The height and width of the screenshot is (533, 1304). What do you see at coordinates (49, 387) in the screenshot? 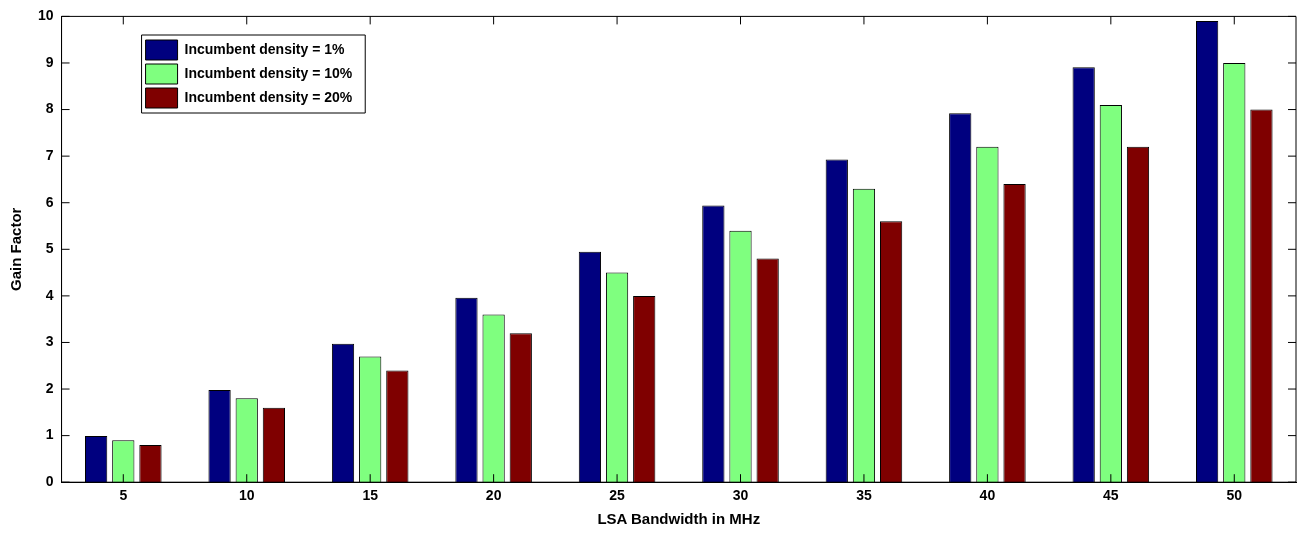
I see `y-tick-label: 2` at bounding box center [49, 387].